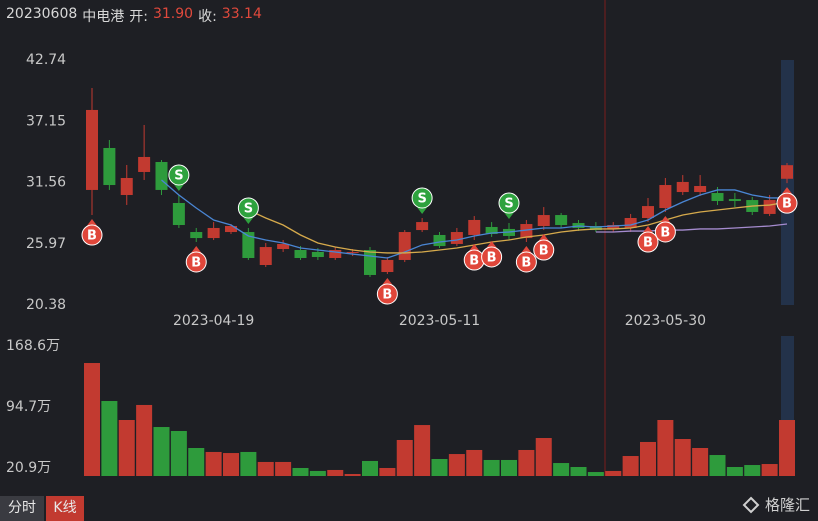  What do you see at coordinates (213, 321) in the screenshot?
I see `x-tick-label: 2023-04-19` at bounding box center [213, 321].